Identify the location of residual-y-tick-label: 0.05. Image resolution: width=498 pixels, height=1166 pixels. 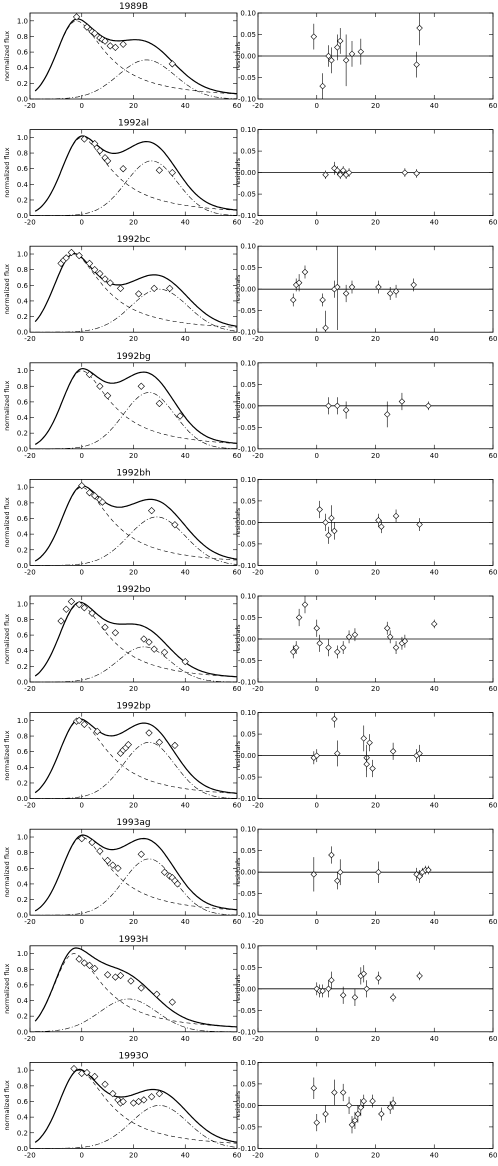
(248, 268).